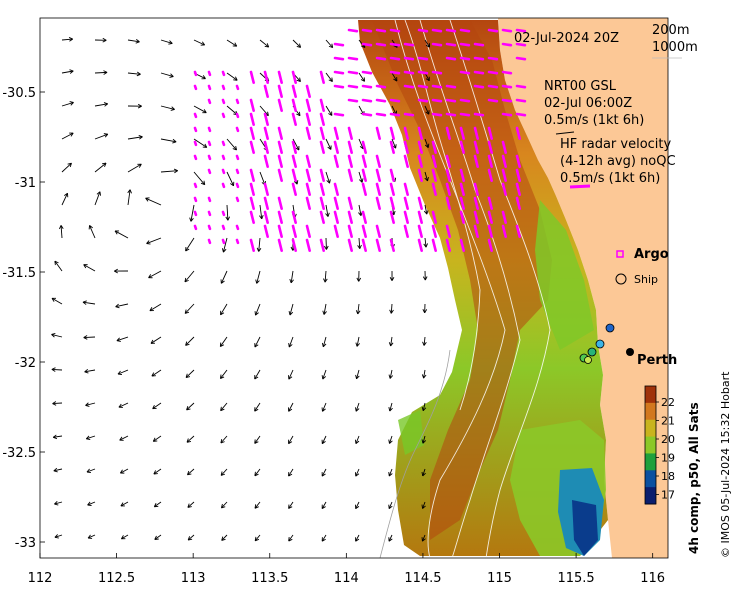 The image size is (740, 592). I want to click on ship-legend-marker, so click(621, 279).